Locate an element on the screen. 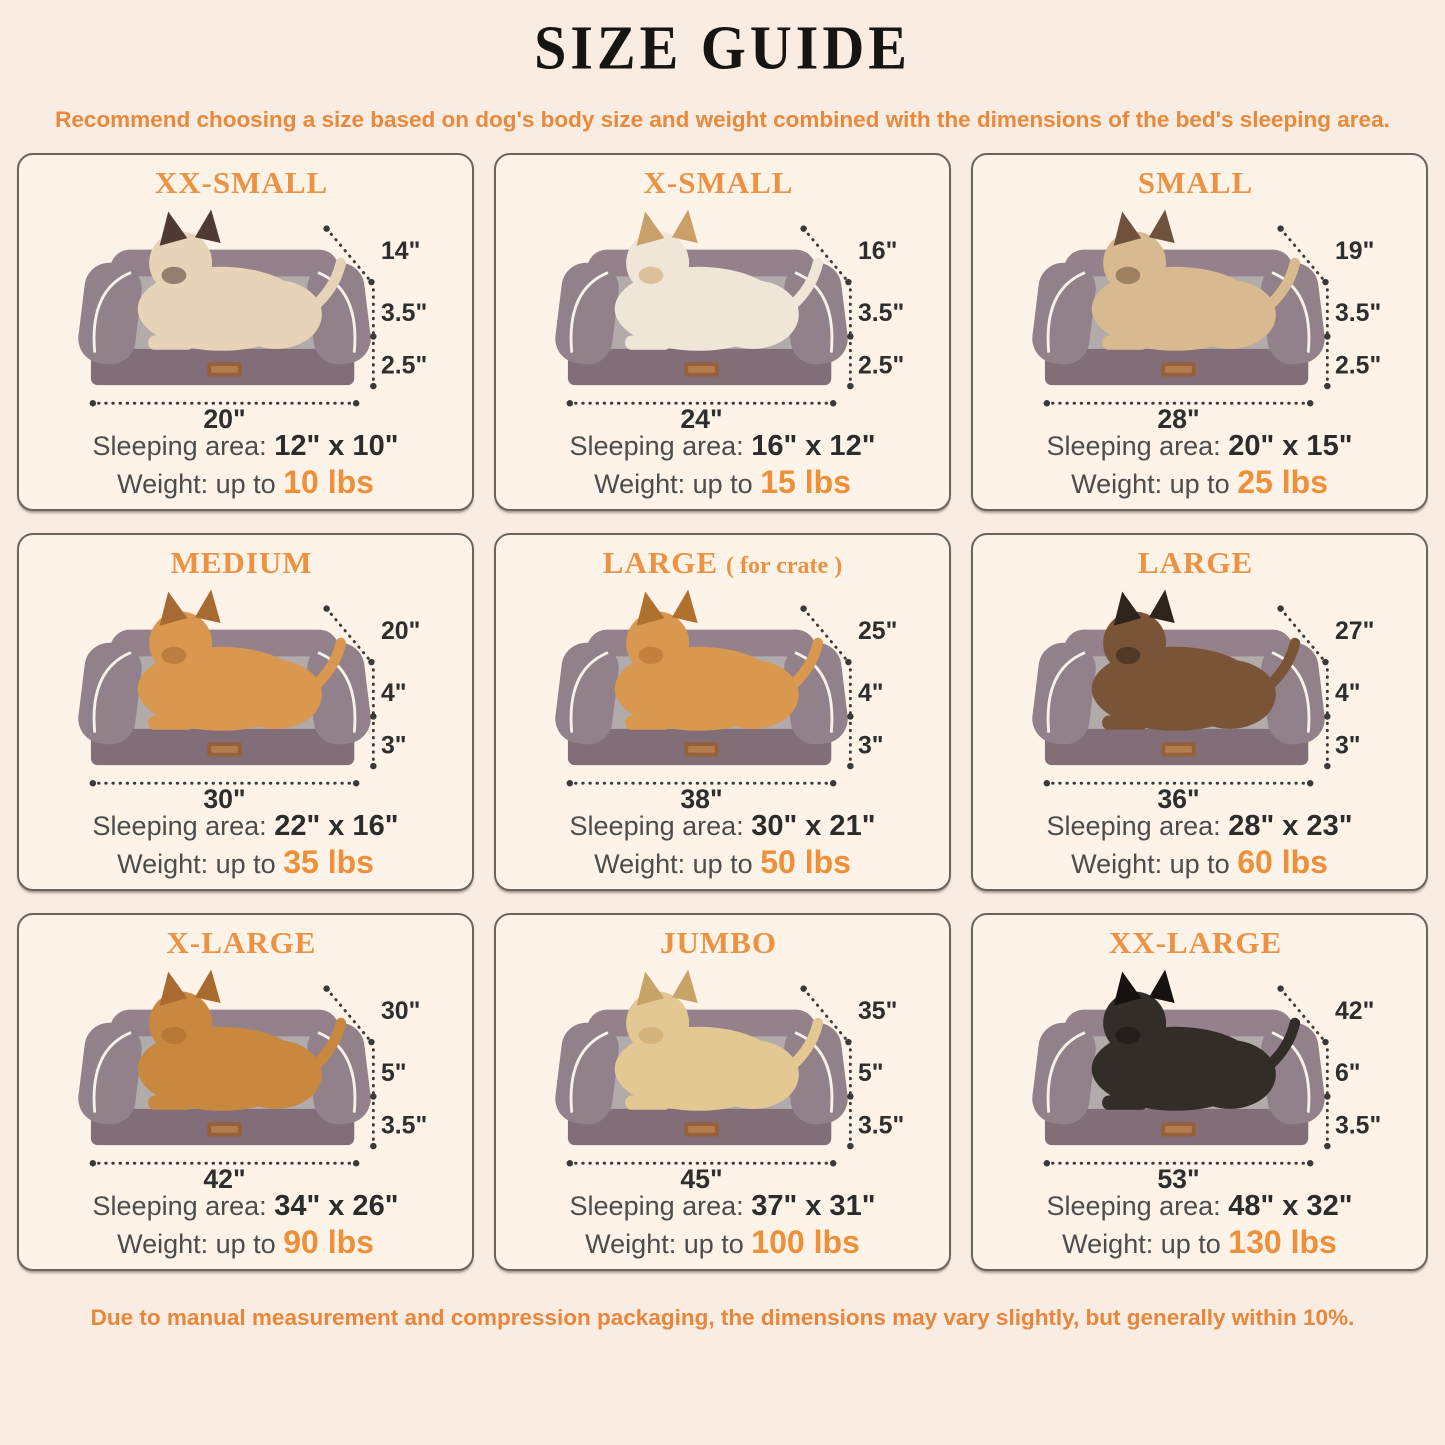 This screenshot has width=1445, height=1445. pet-bed-illustration-yellow-labrador: 35" 5" 3.5" 45" is located at coordinates (704, 1074).